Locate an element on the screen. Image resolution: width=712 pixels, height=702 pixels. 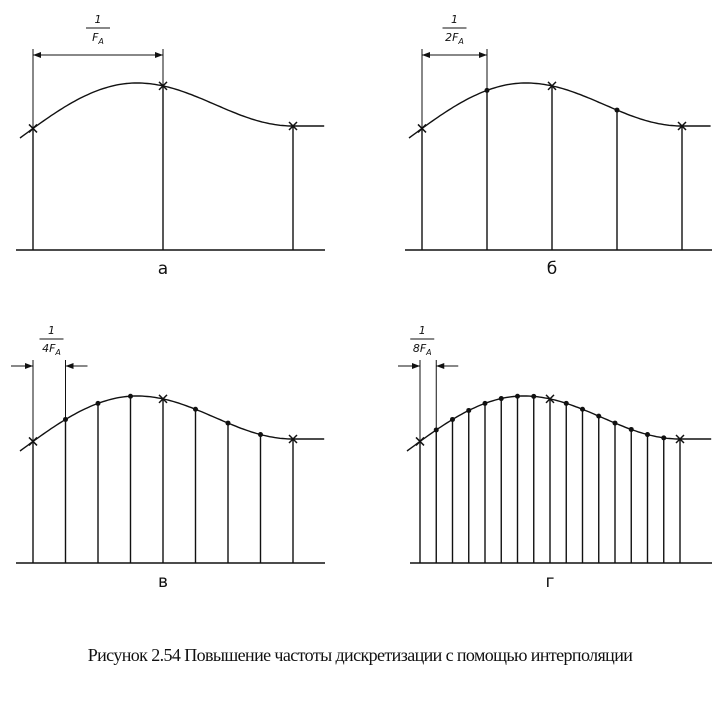
panel-label: а is located at coordinates (163, 269).